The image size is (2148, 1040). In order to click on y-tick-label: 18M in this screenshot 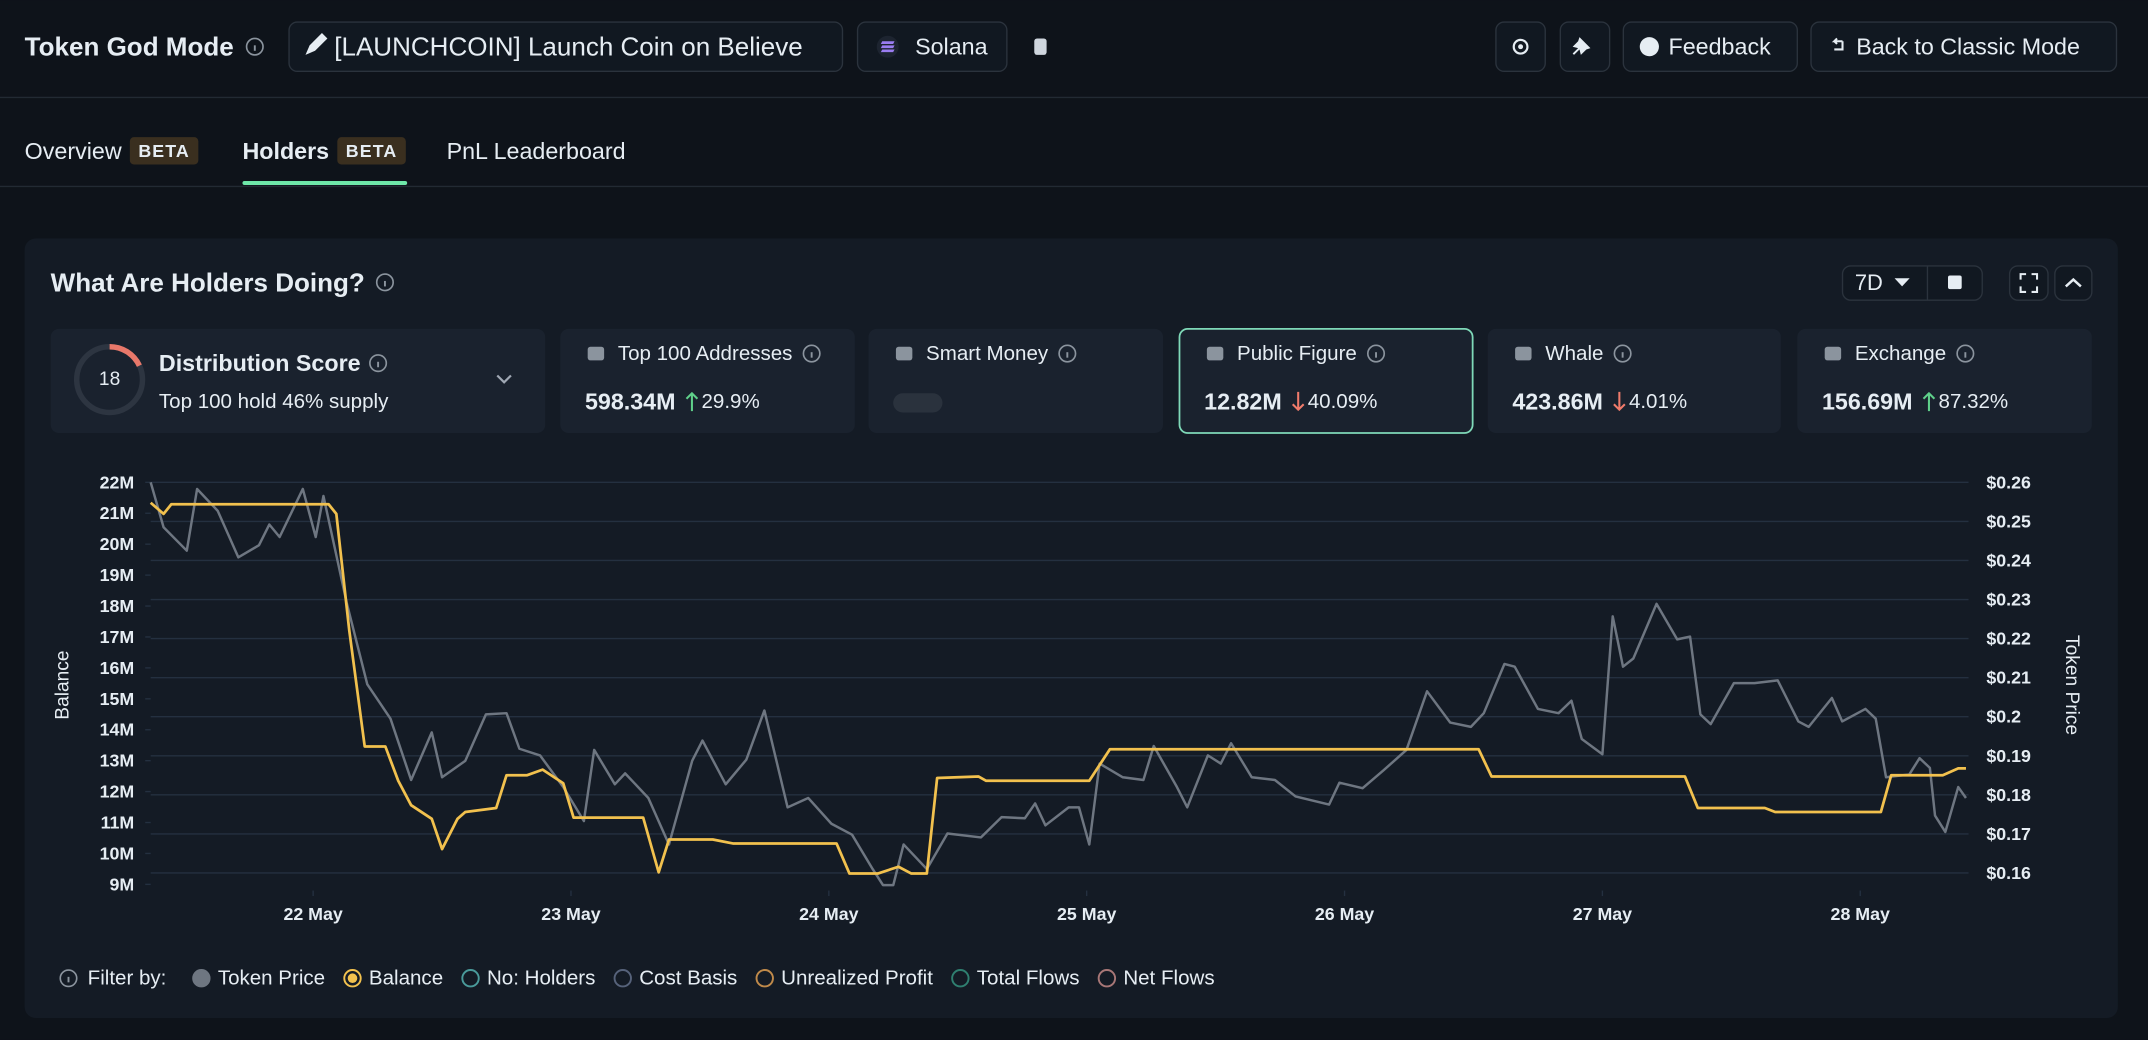, I will do `click(117, 606)`.